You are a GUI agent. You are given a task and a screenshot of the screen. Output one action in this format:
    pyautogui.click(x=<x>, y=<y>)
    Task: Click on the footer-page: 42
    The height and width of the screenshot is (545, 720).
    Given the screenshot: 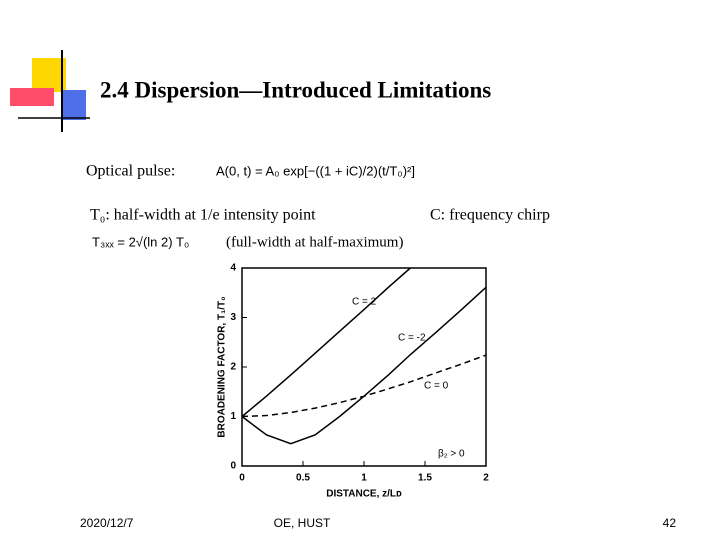 What is the action you would take?
    pyautogui.click(x=670, y=523)
    